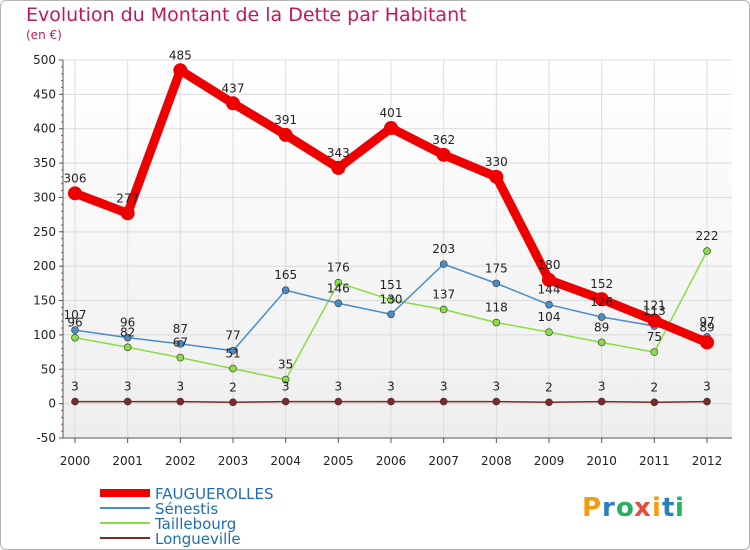  I want to click on data-label: 144, so click(549, 290).